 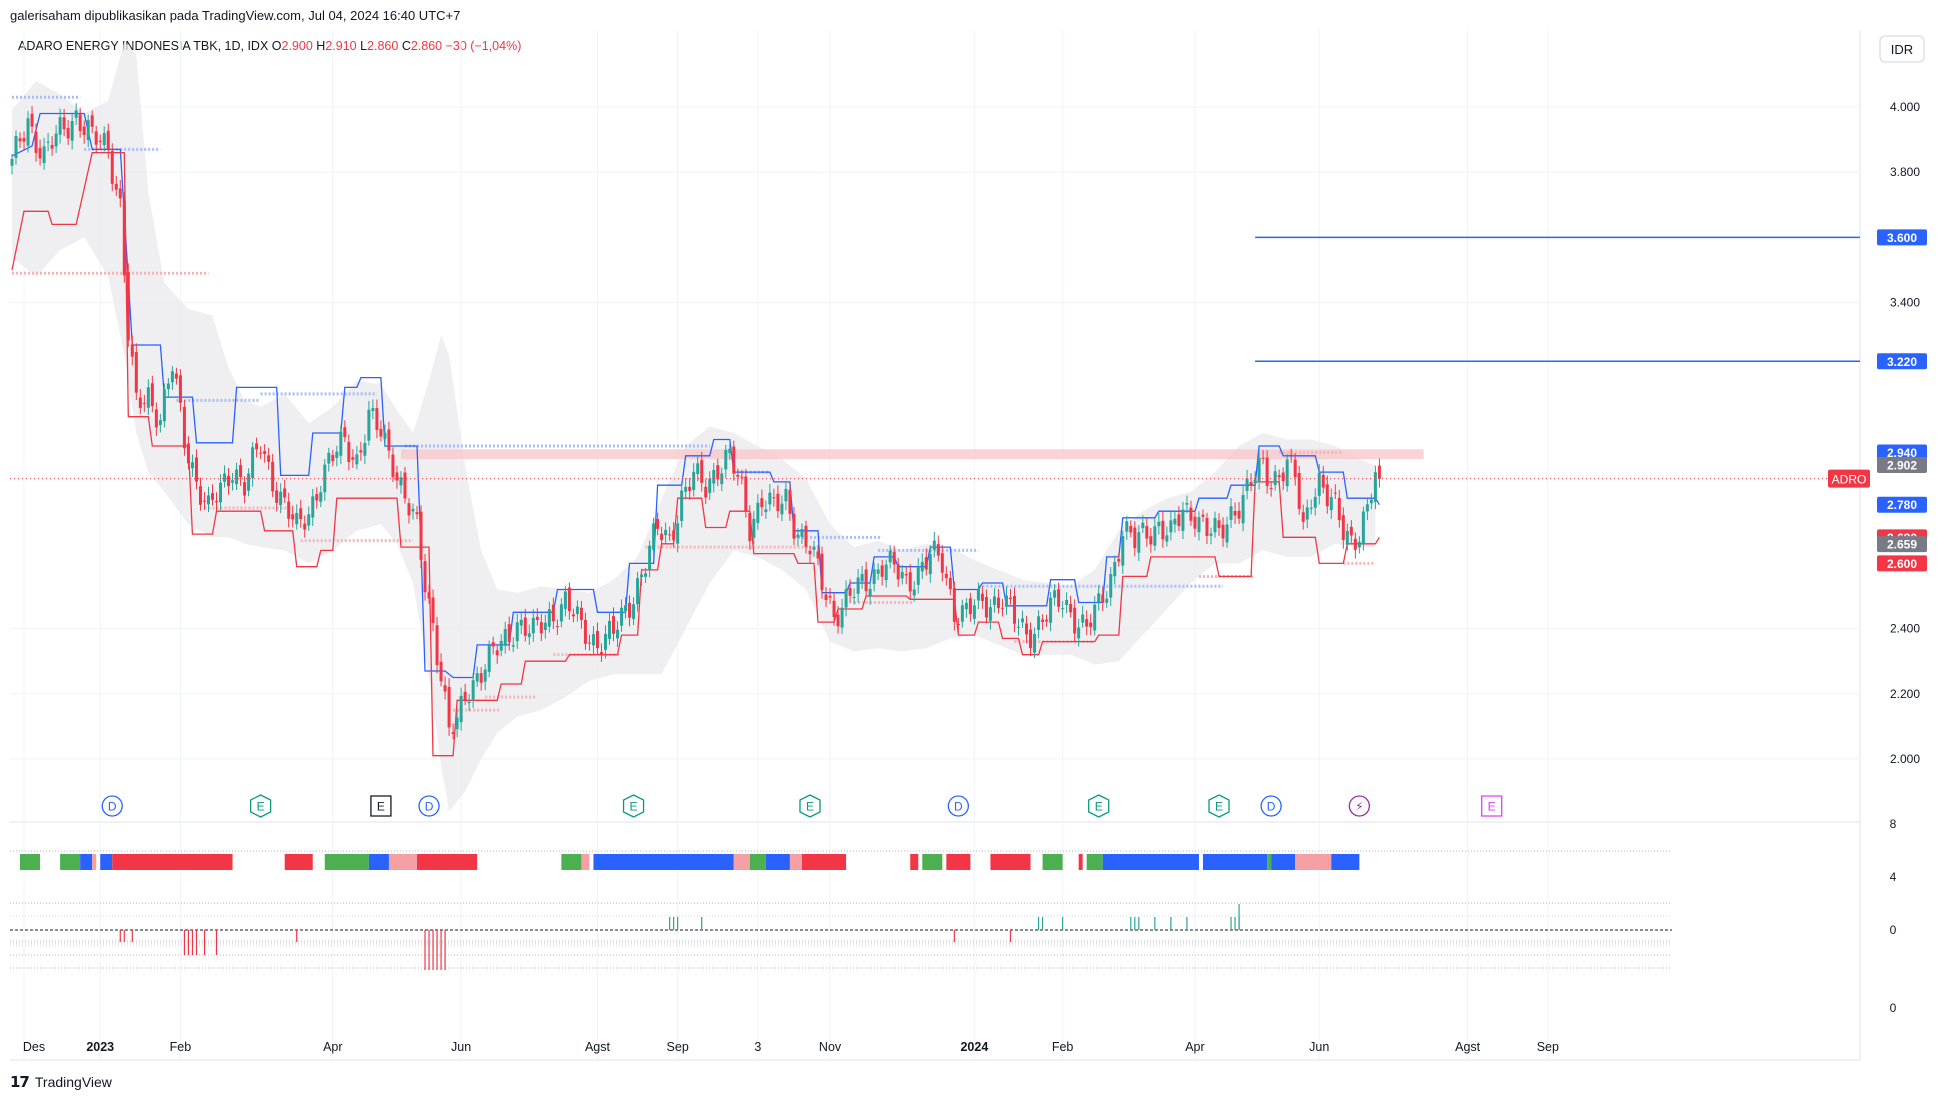 I want to click on currency-button: IDR, so click(x=1902, y=49).